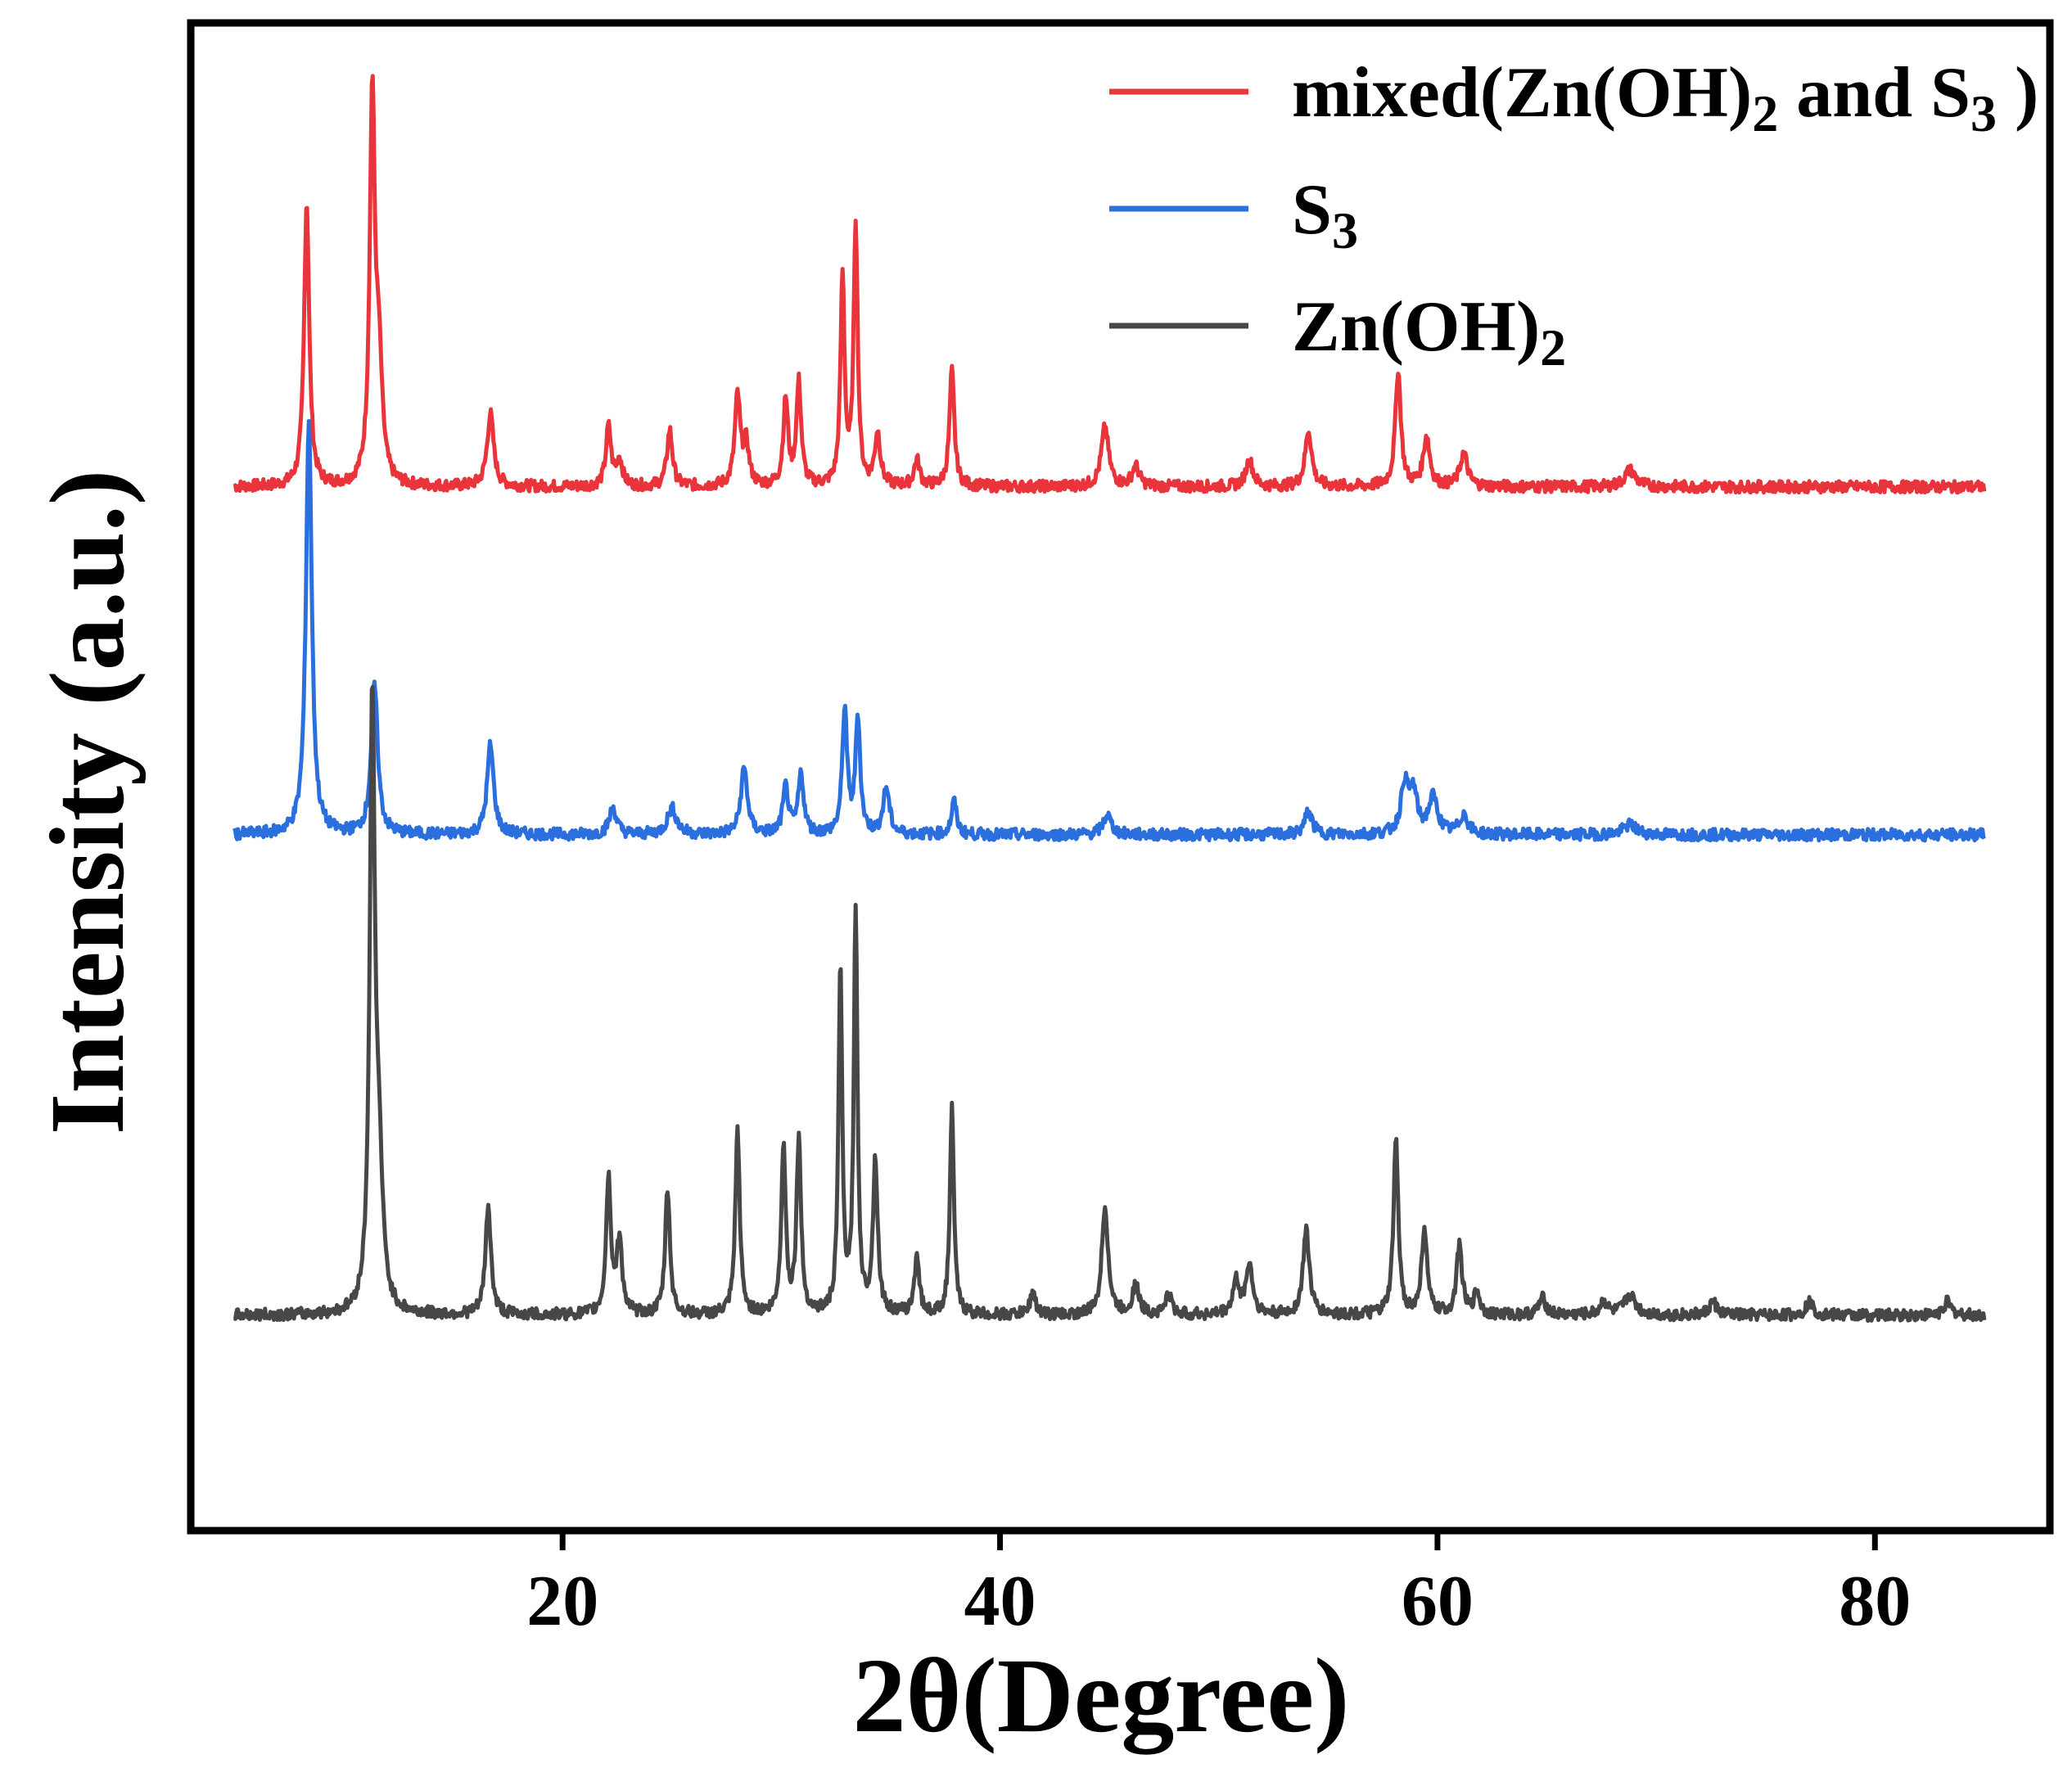  What do you see at coordinates (1325, 215) in the screenshot?
I see `legend-label-s3: S3` at bounding box center [1325, 215].